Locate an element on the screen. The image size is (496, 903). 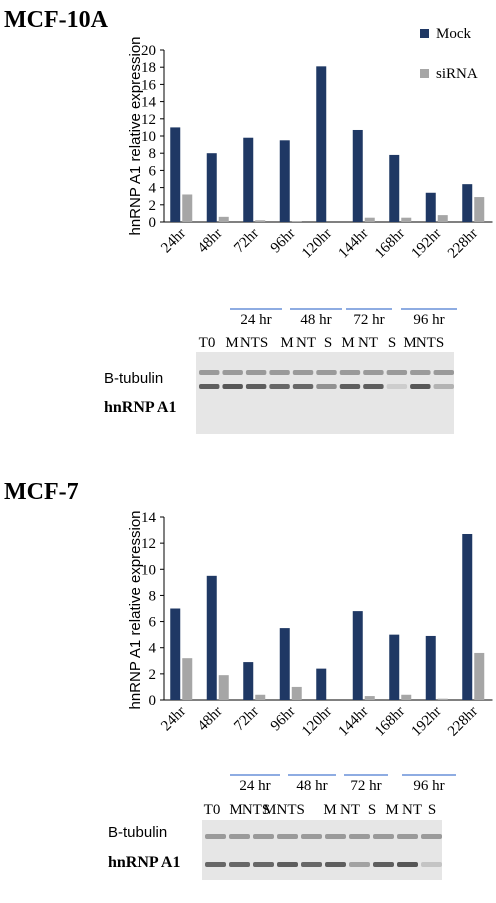
lane-label: MNTS is located at coordinates (284, 810).